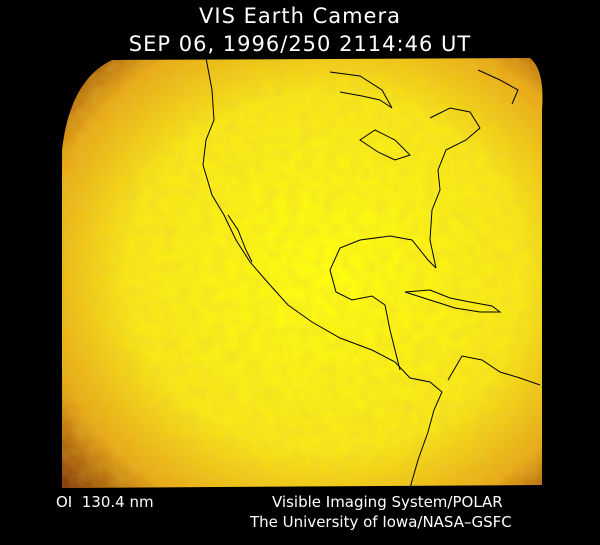 This screenshot has width=600, height=545. What do you see at coordinates (300, 16) in the screenshot?
I see `title: VIS Earth Camera` at bounding box center [300, 16].